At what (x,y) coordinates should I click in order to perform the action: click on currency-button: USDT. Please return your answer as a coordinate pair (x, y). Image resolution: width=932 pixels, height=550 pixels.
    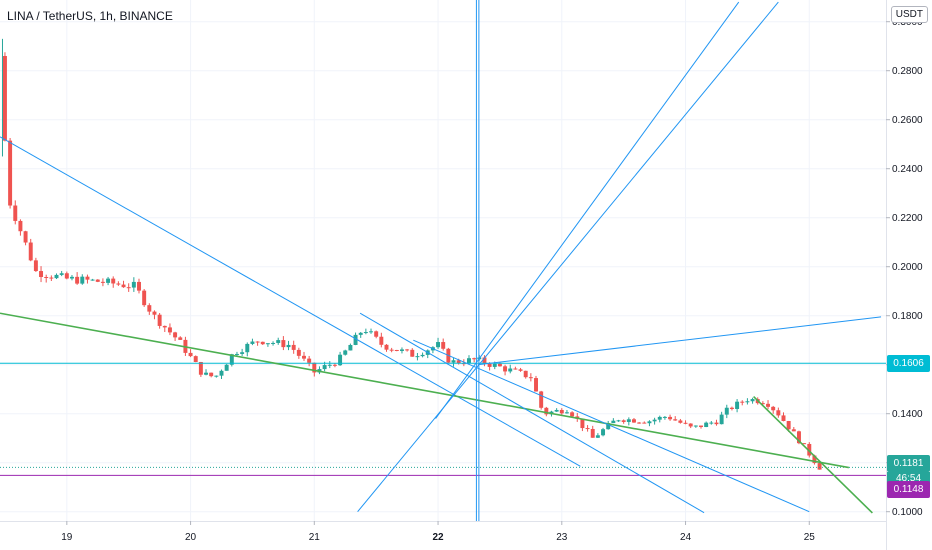
    Looking at the image, I should click on (909, 14).